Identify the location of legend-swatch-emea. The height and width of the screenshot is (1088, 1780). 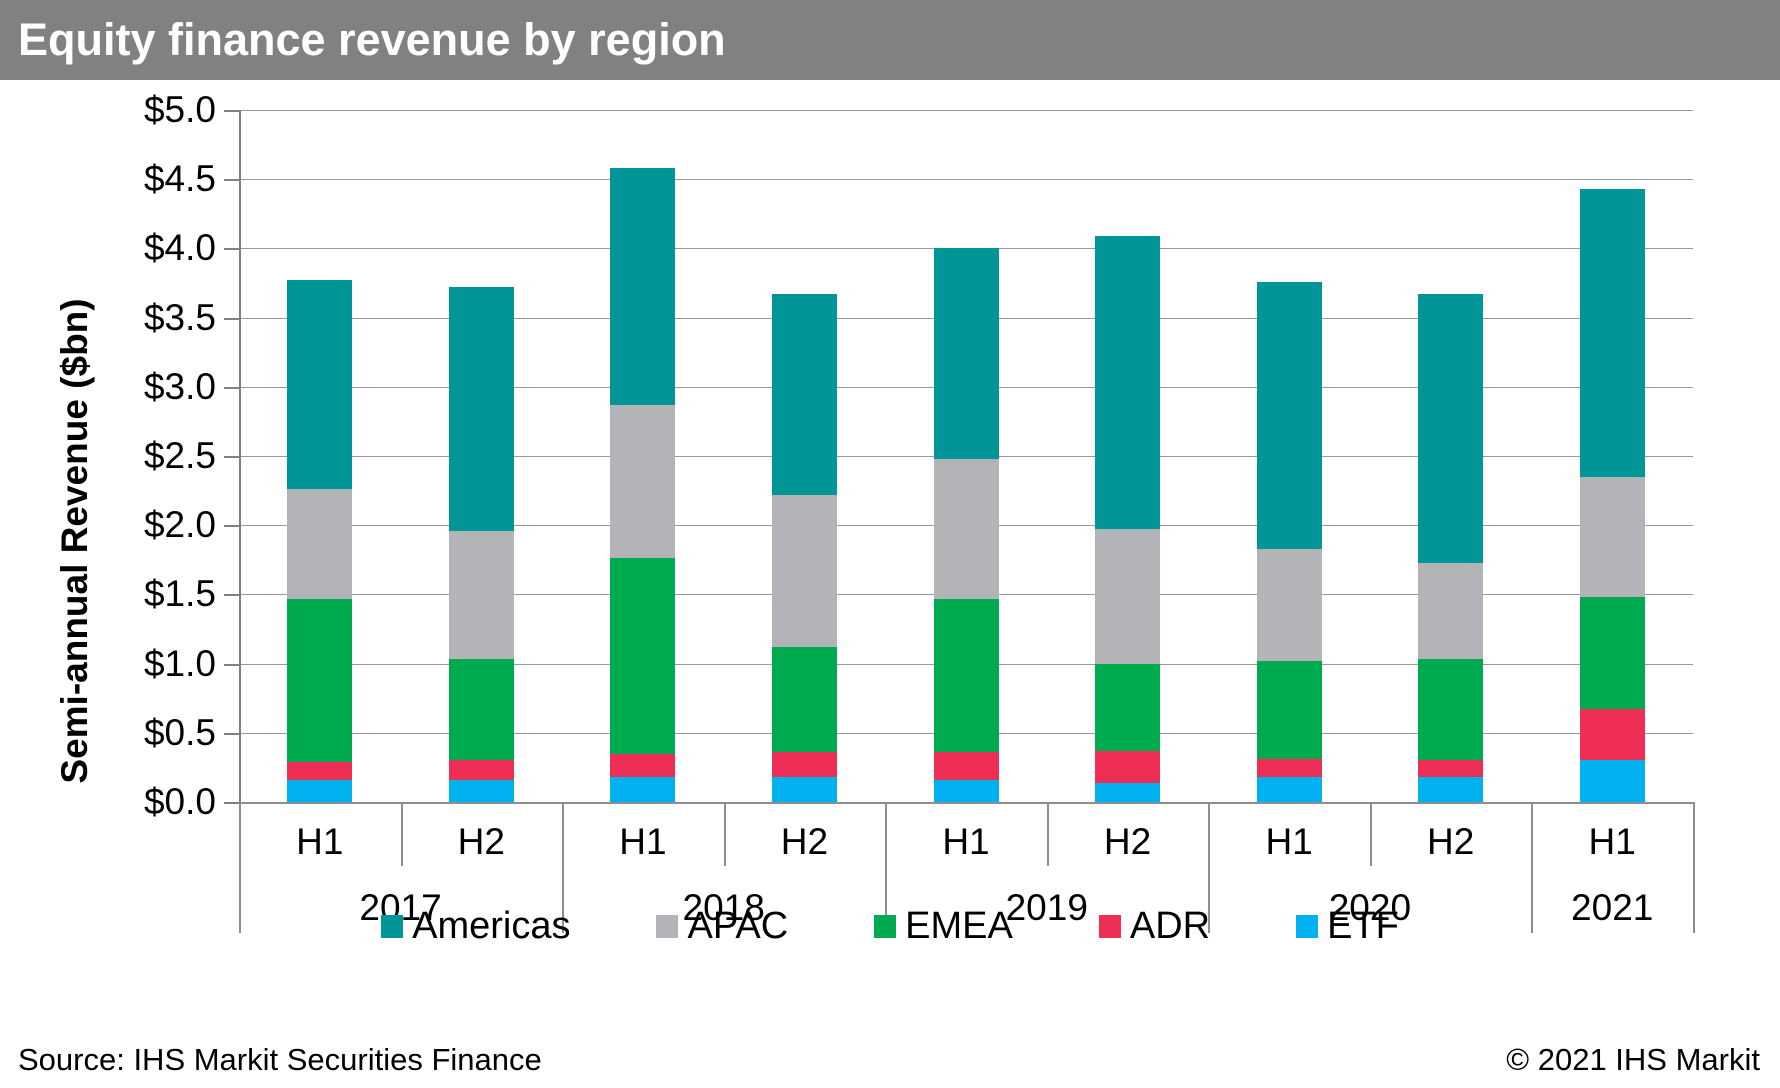
(885, 926).